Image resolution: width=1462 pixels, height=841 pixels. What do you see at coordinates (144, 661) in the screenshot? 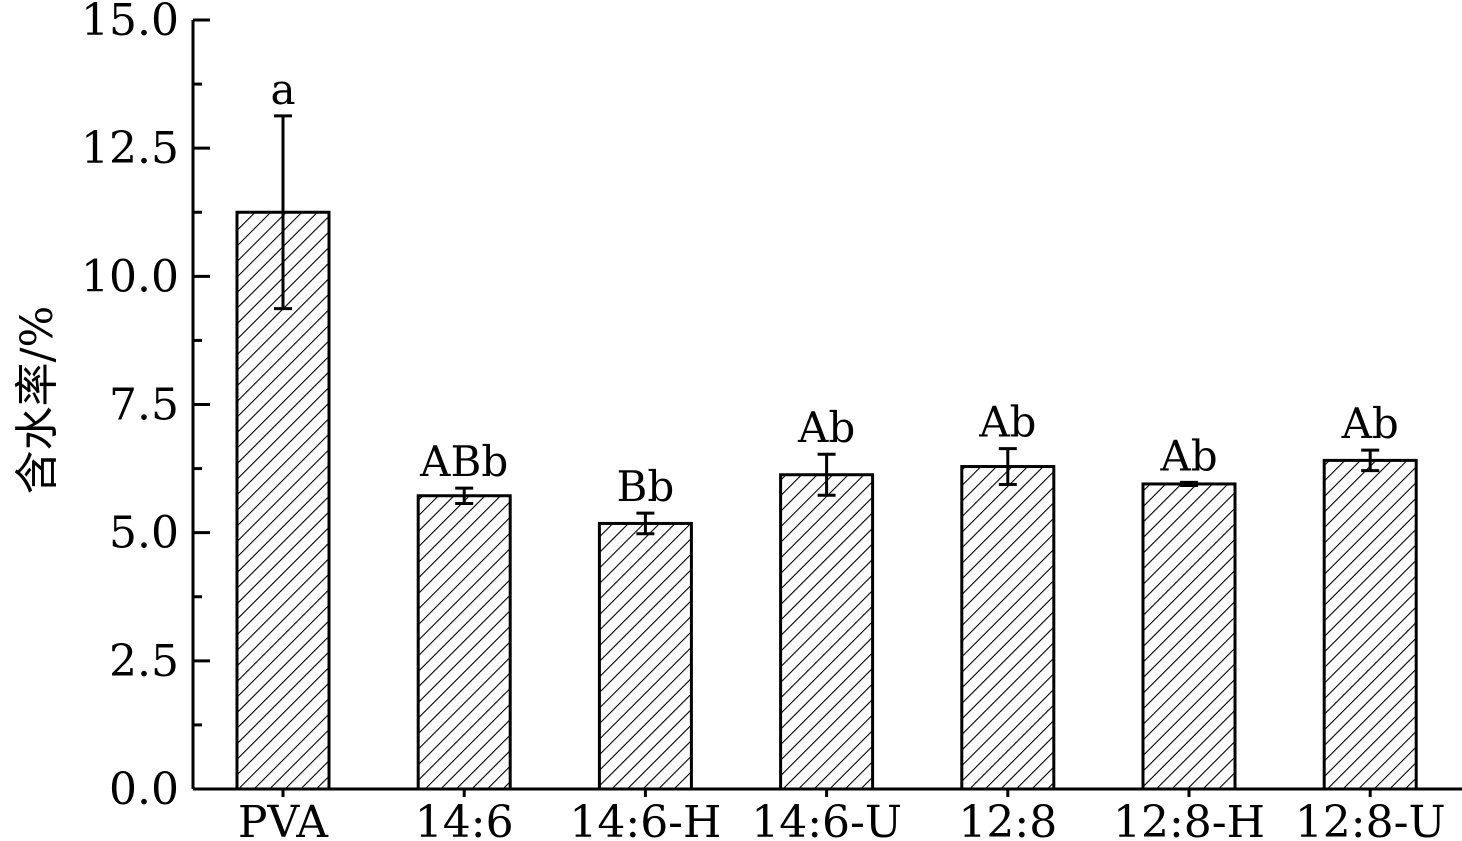
I see `y-tick-label: 2.5` at bounding box center [144, 661].